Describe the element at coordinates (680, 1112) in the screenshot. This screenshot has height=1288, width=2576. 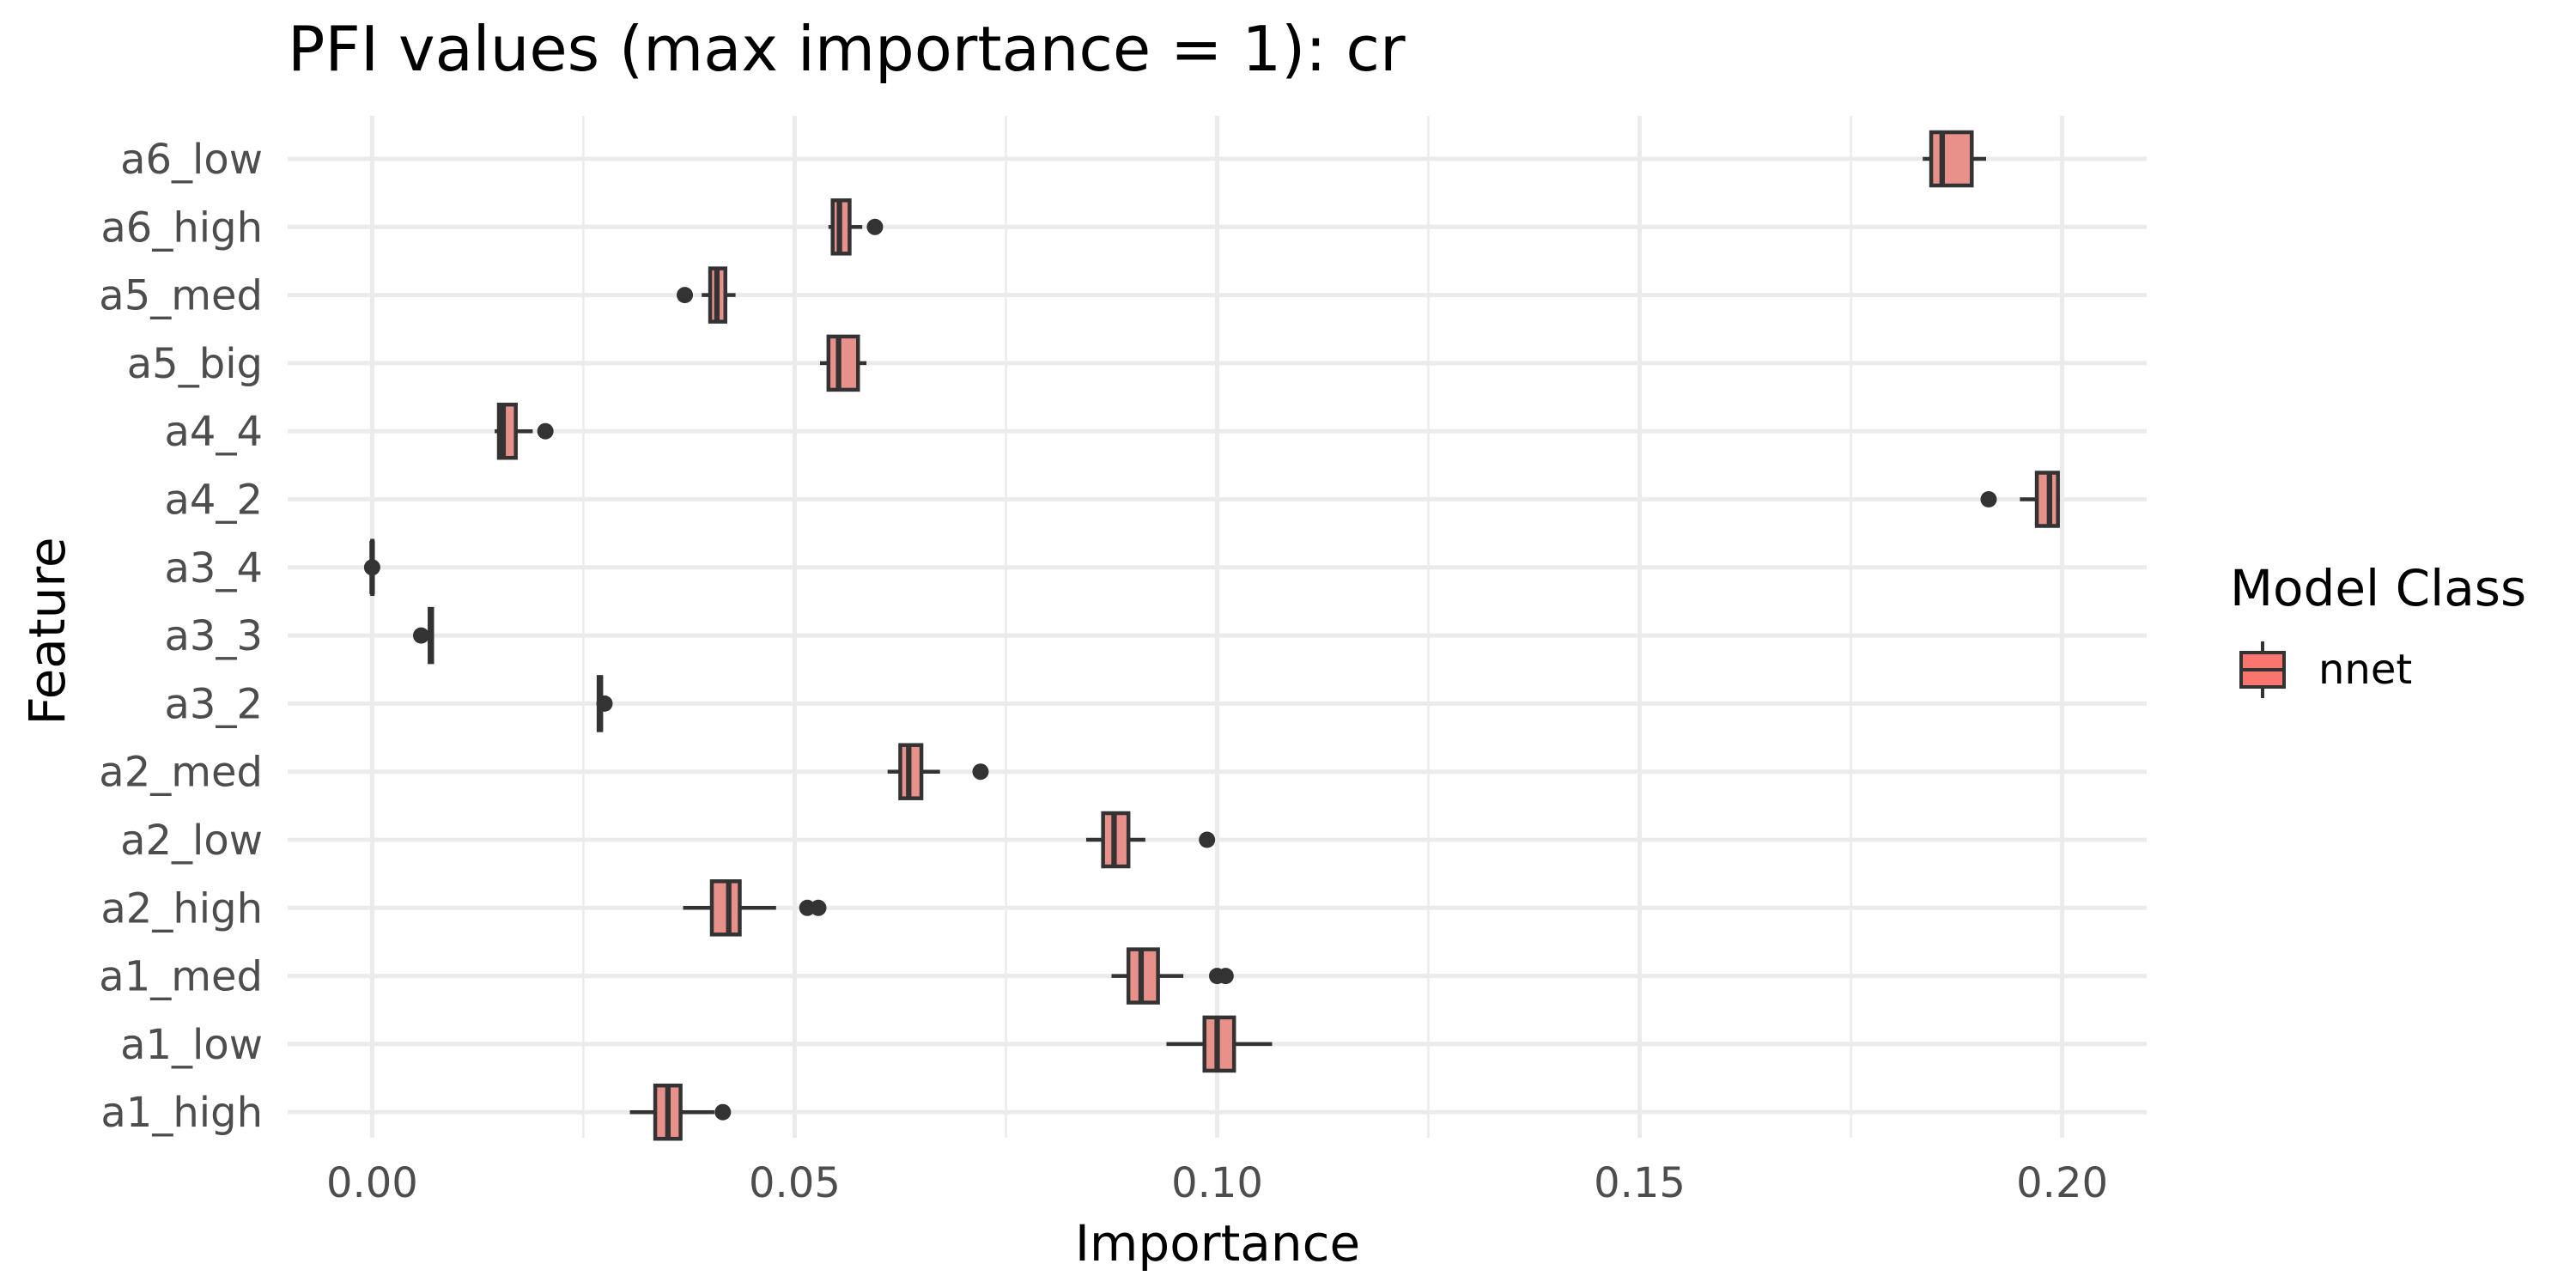
I see `box-a1_high` at that location.